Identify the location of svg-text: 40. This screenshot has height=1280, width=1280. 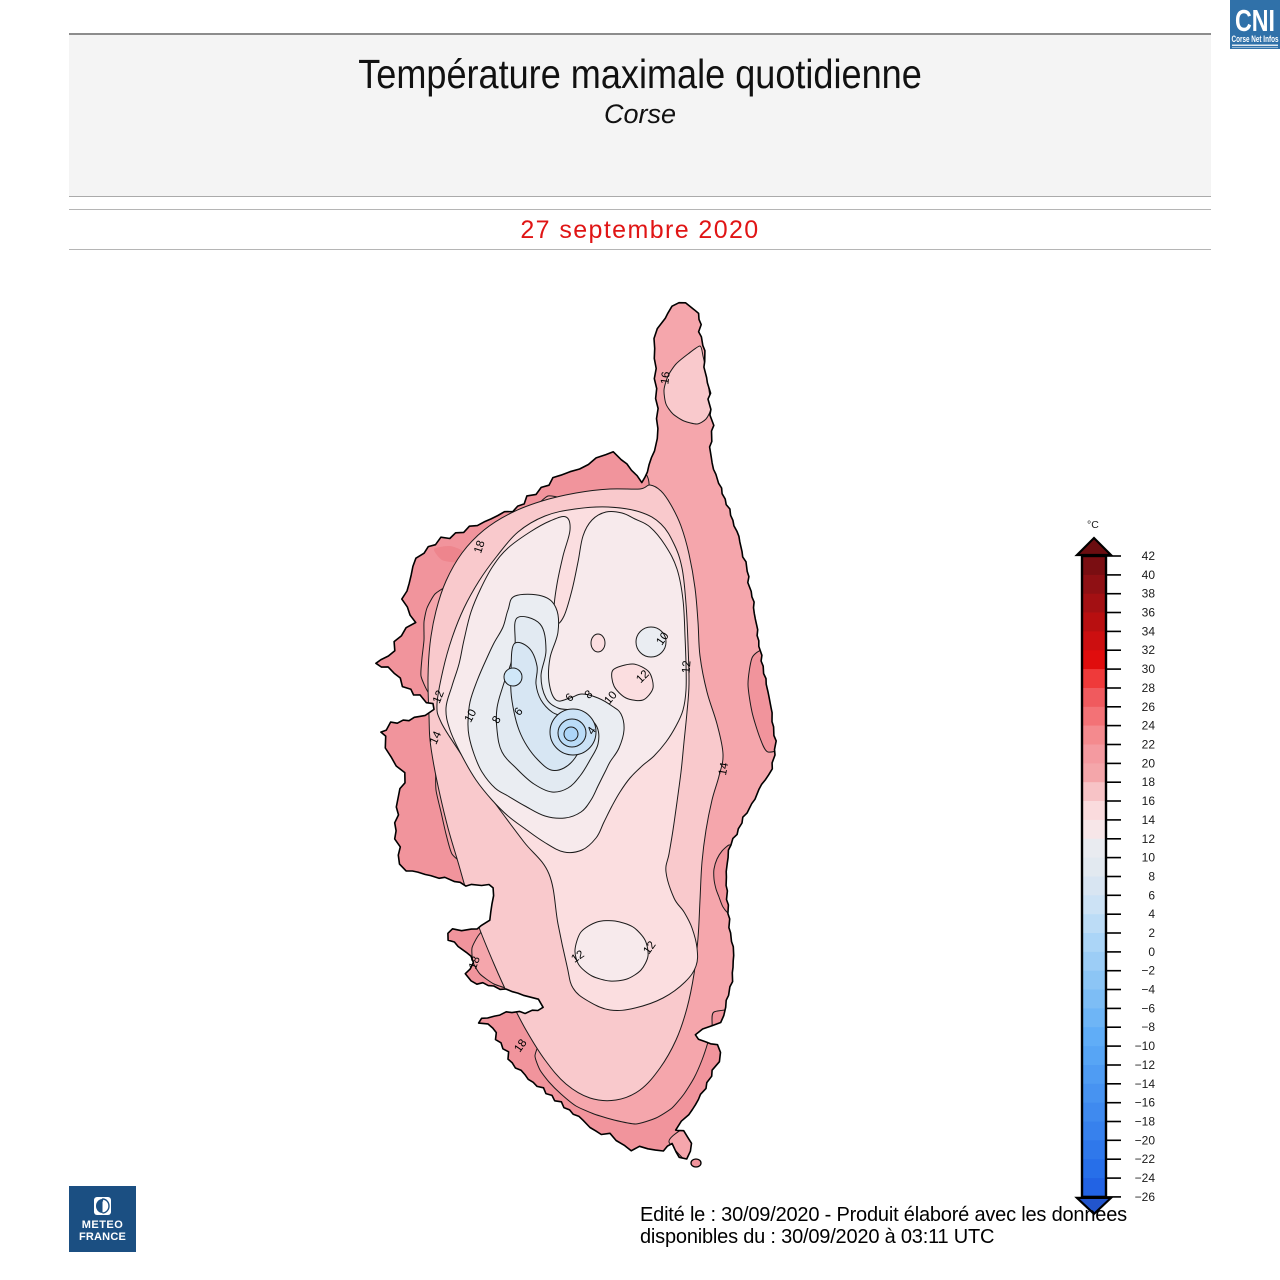
(1149, 575).